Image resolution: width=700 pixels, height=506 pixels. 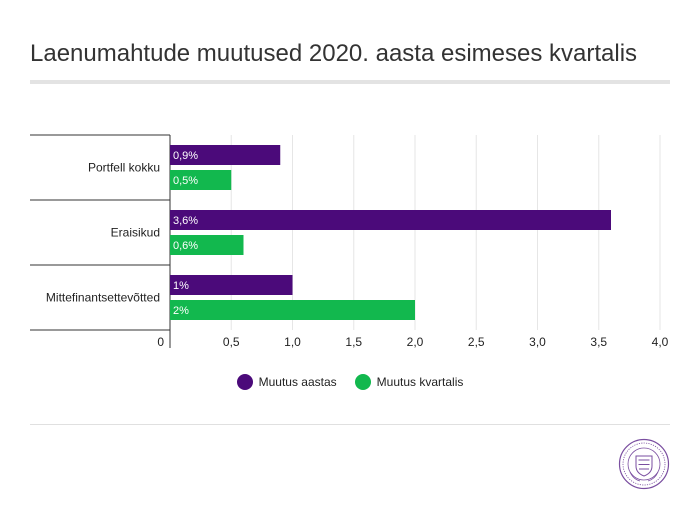 What do you see at coordinates (231, 342) in the screenshot?
I see `x-tick-label: 0,5` at bounding box center [231, 342].